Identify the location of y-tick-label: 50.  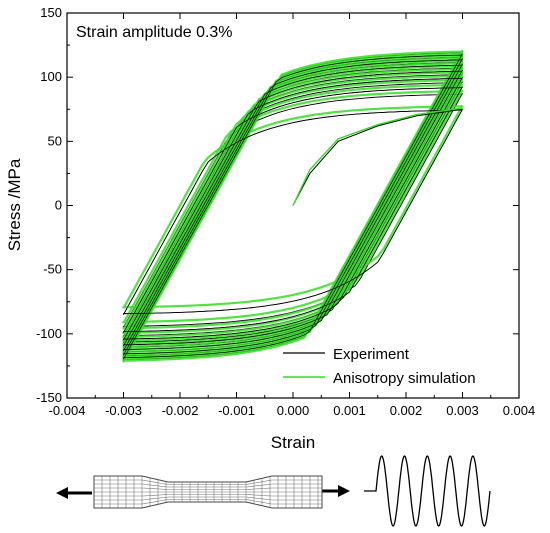
(55, 140).